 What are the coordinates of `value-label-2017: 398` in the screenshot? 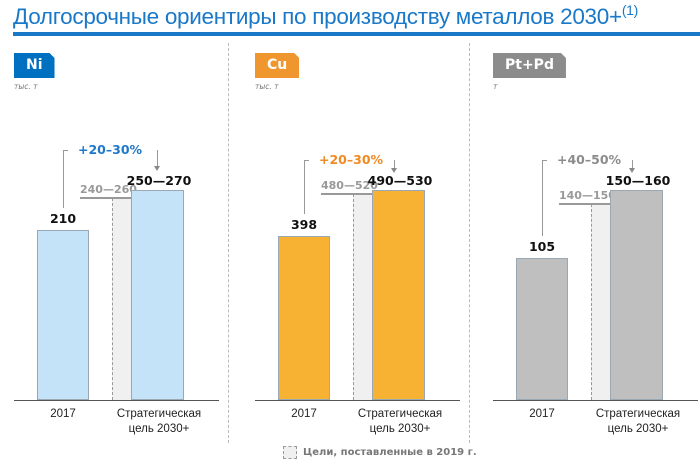 It's located at (304, 225).